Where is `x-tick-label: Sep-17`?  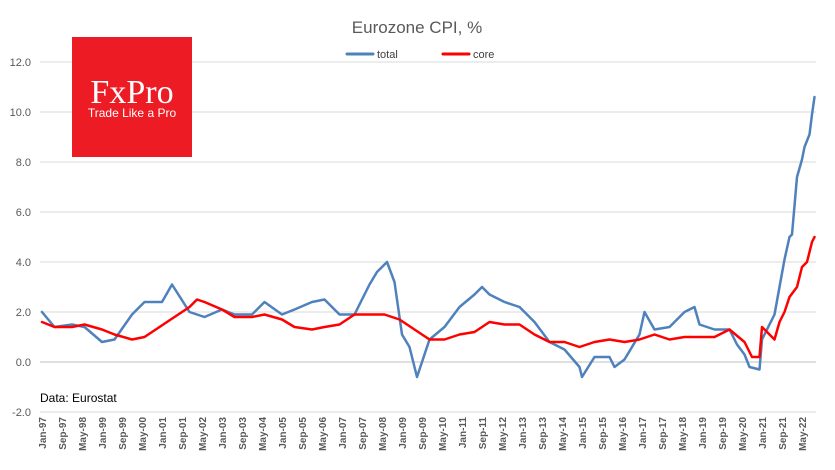
x-tick-label: Sep-17 is located at coordinates (663, 433).